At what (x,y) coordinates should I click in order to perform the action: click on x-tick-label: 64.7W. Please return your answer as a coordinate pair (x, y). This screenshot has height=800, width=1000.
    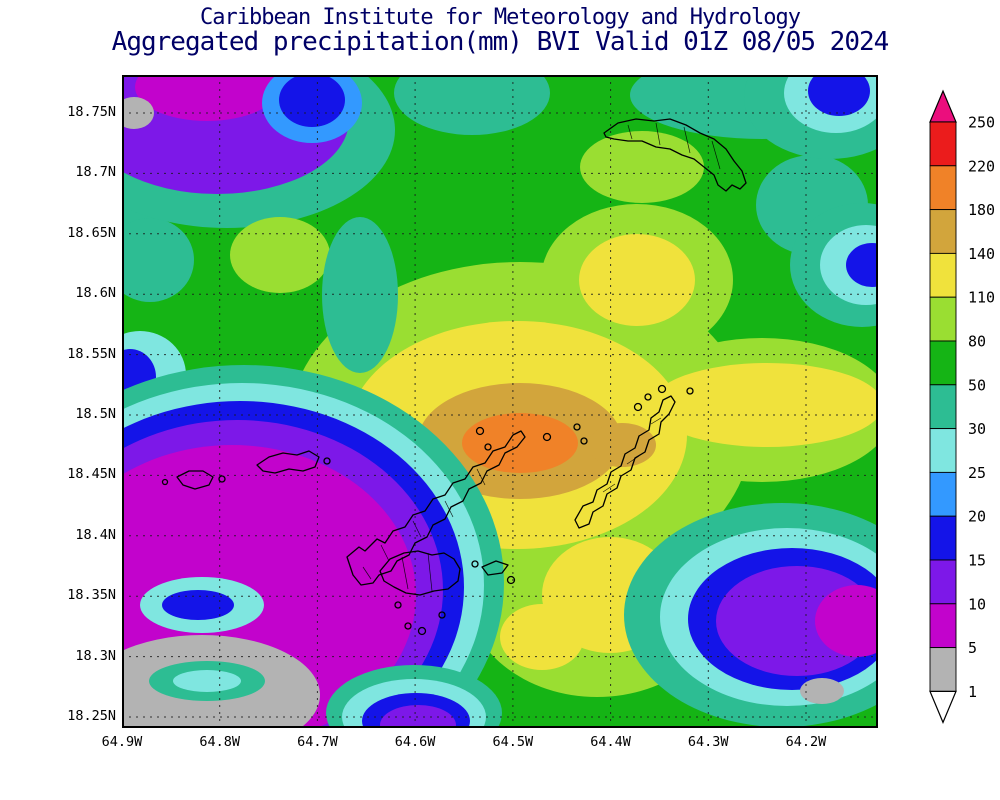
    Looking at the image, I should click on (317, 742).